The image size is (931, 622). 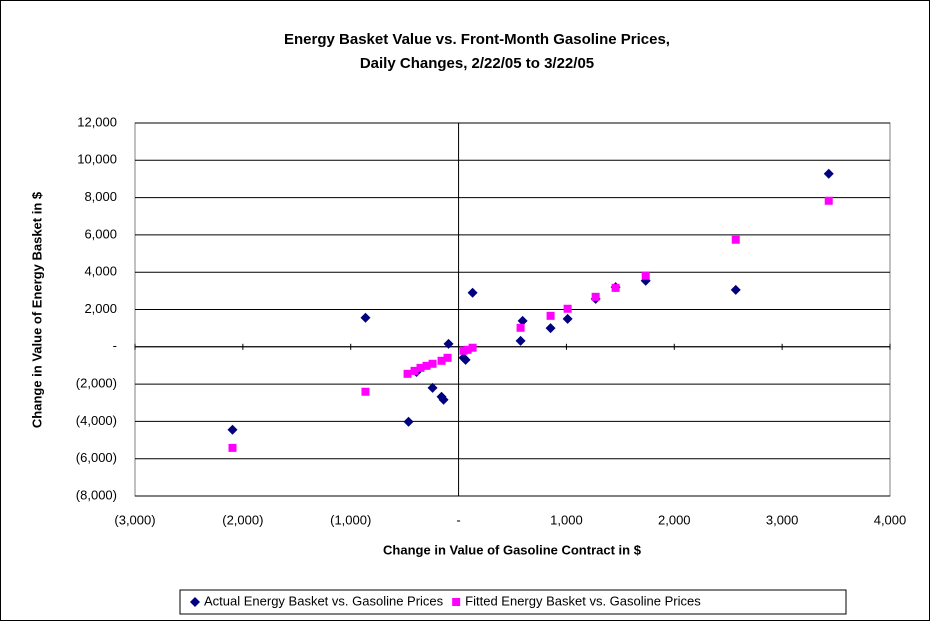 I want to click on x-tick-label: (1,000), so click(x=350, y=519).